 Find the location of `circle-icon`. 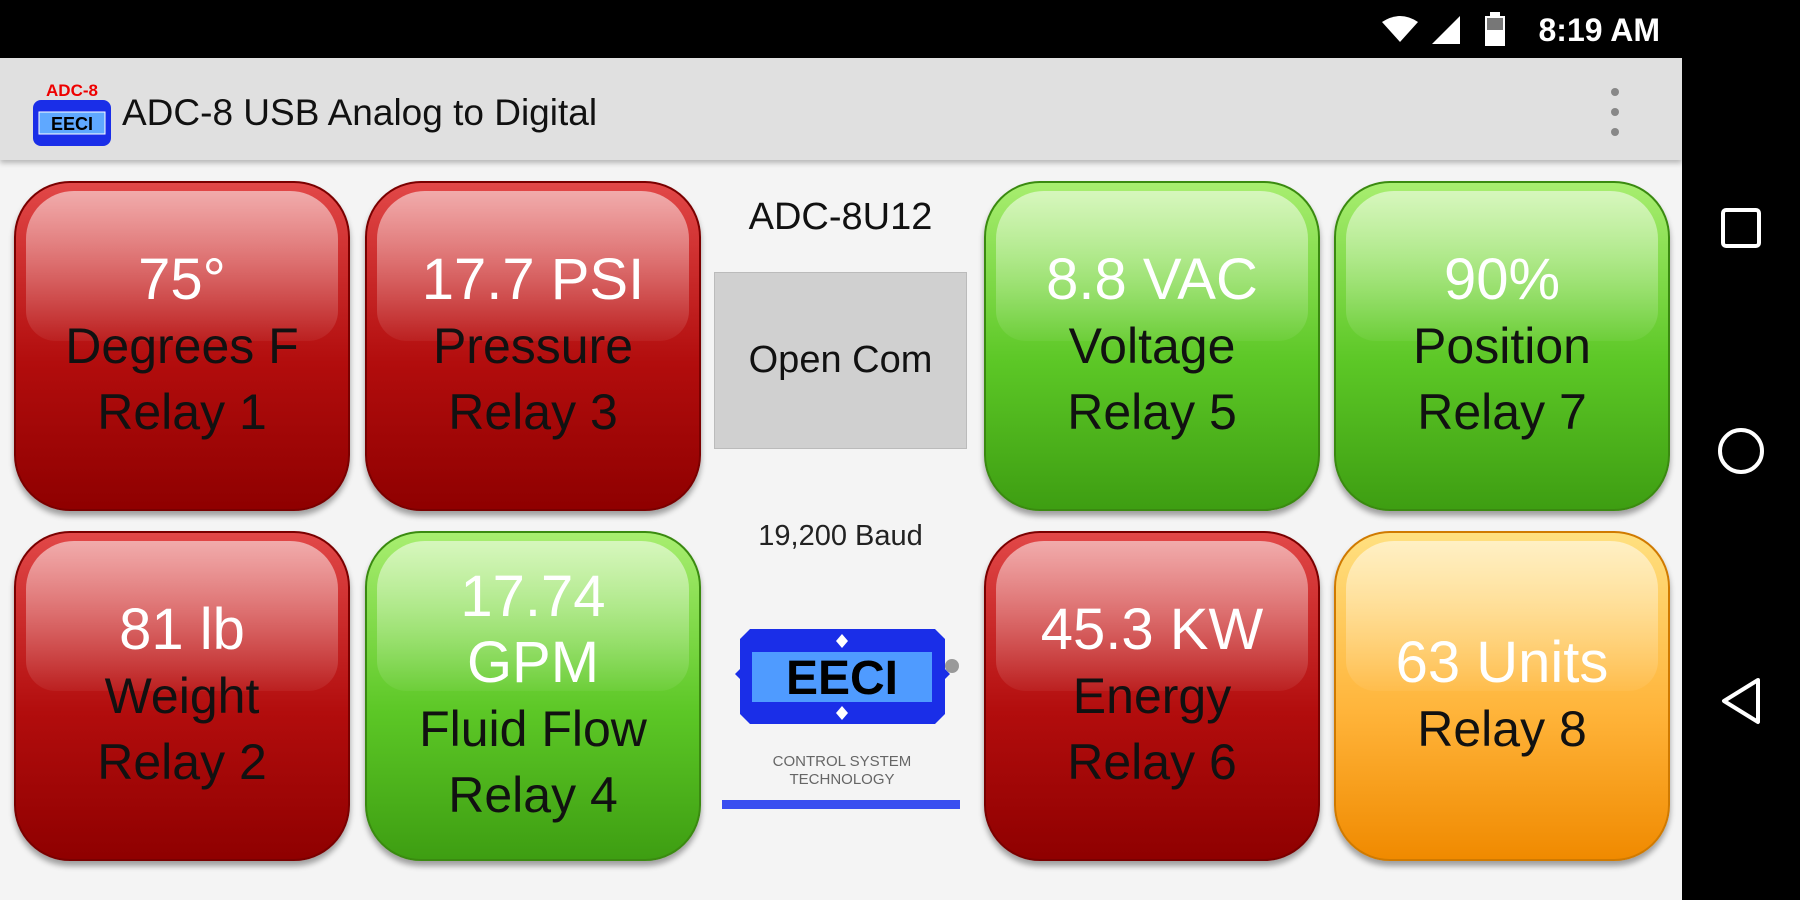

circle-icon is located at coordinates (1741, 451).